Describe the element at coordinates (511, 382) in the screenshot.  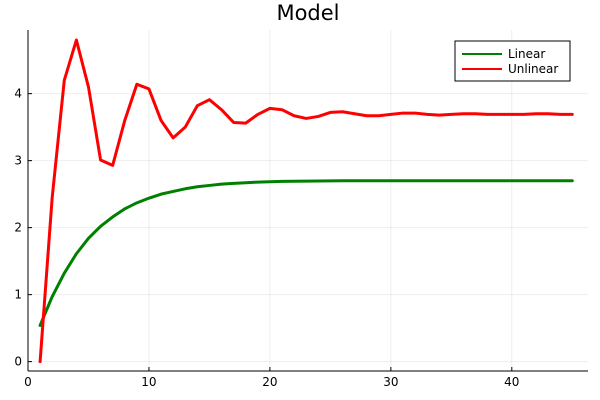
I see `x-tick-label: 40` at that location.